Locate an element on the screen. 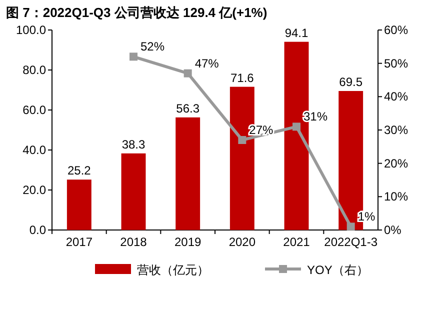 Image resolution: width=428 pixels, height=320 pixels. data-label: 47% is located at coordinates (207, 63).